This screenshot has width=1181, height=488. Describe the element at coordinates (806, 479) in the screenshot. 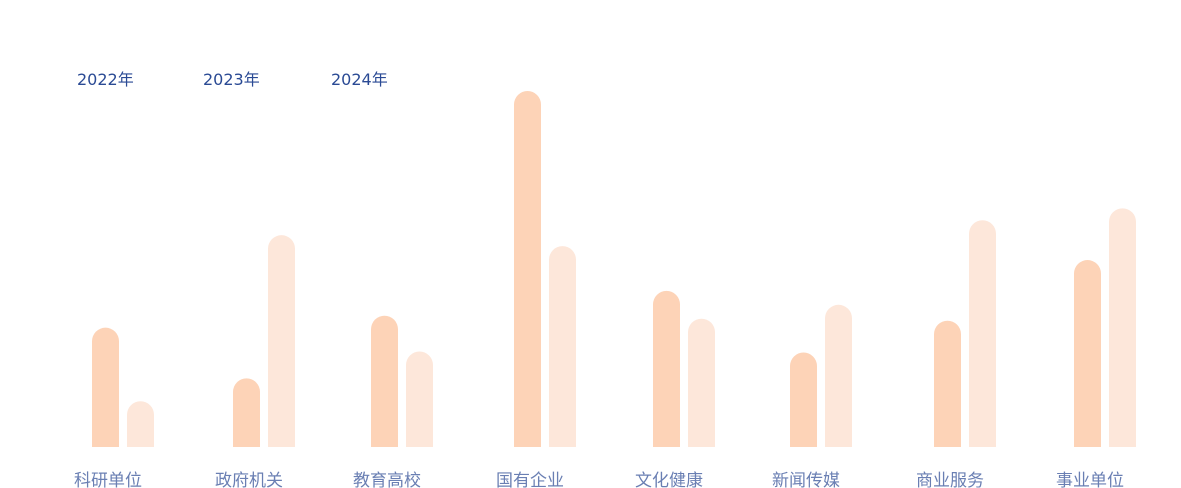

I see `category-label: 新闻传媒` at that location.